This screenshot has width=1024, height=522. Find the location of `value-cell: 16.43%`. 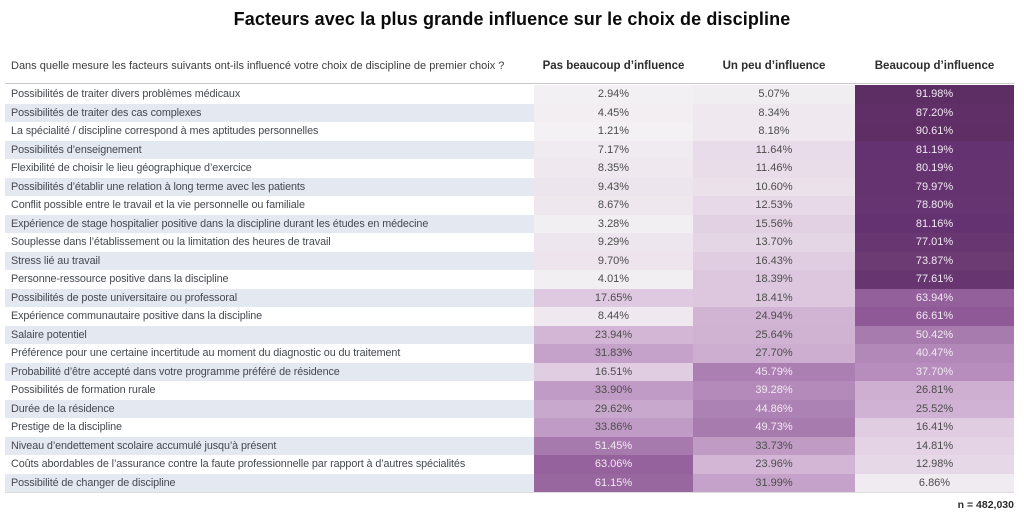

value-cell: 16.43% is located at coordinates (774, 260).